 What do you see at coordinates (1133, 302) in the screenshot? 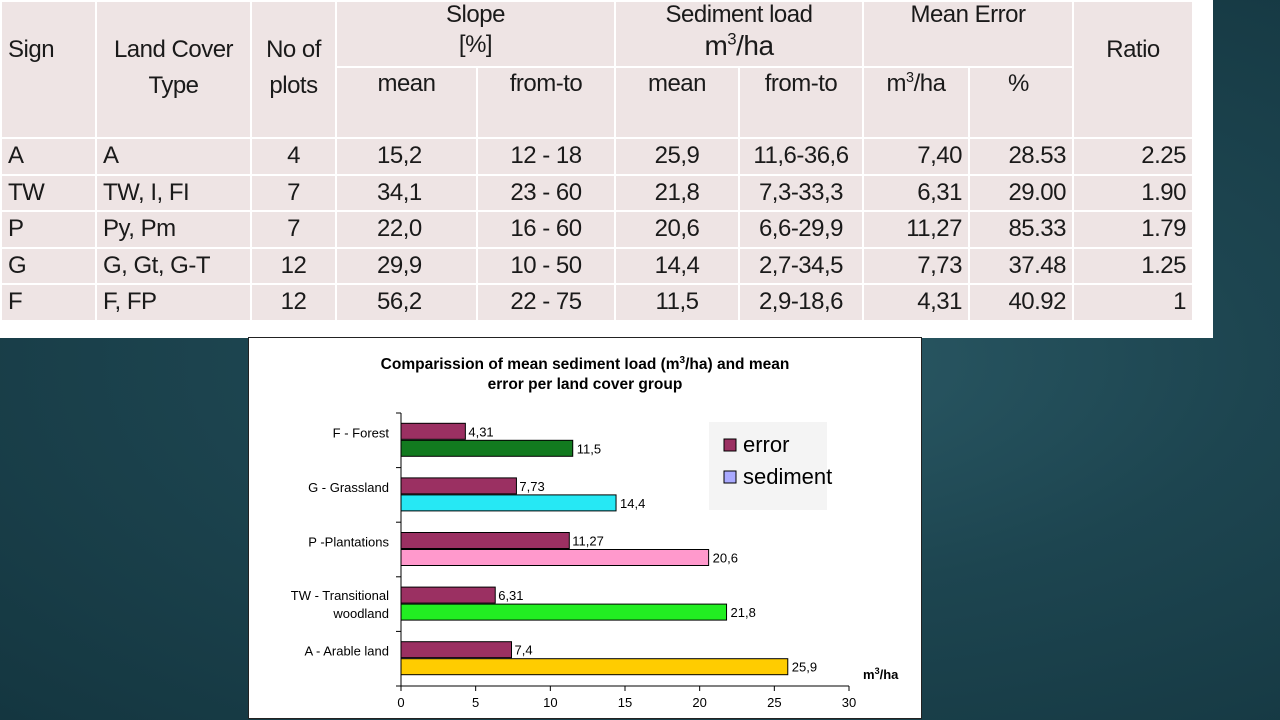
I see `cell-ratio: 1` at bounding box center [1133, 302].